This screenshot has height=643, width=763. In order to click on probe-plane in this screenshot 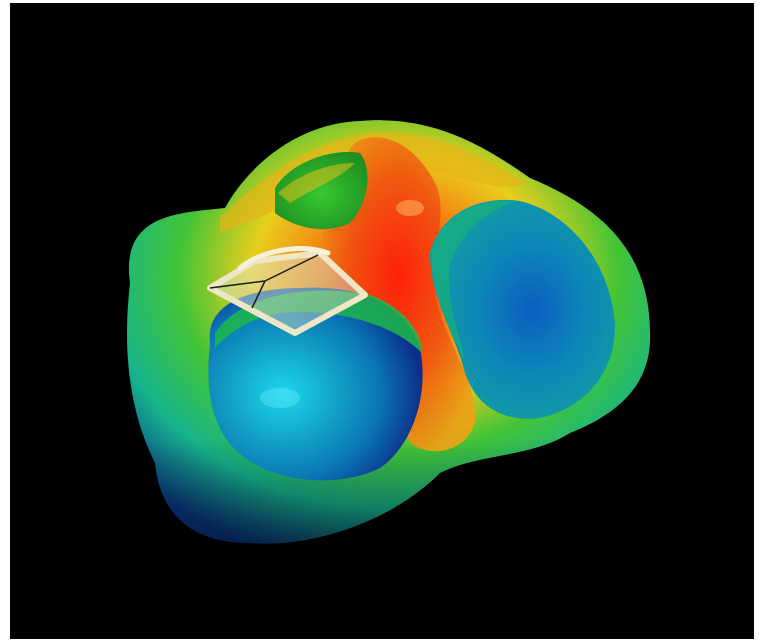, I will do `click(287, 293)`.